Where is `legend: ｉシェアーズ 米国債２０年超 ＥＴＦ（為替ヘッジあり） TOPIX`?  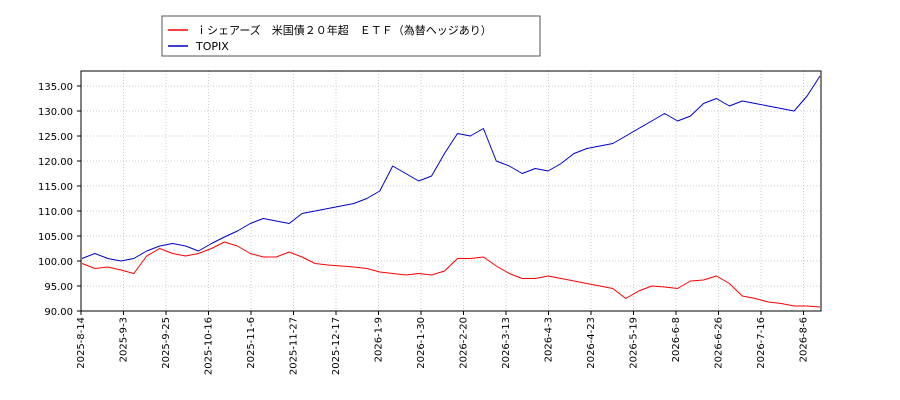
legend: ｉシェアーズ 米国債２０年超 ＥＴＦ（為替ヘッジあり） TOPIX is located at coordinates (351, 36).